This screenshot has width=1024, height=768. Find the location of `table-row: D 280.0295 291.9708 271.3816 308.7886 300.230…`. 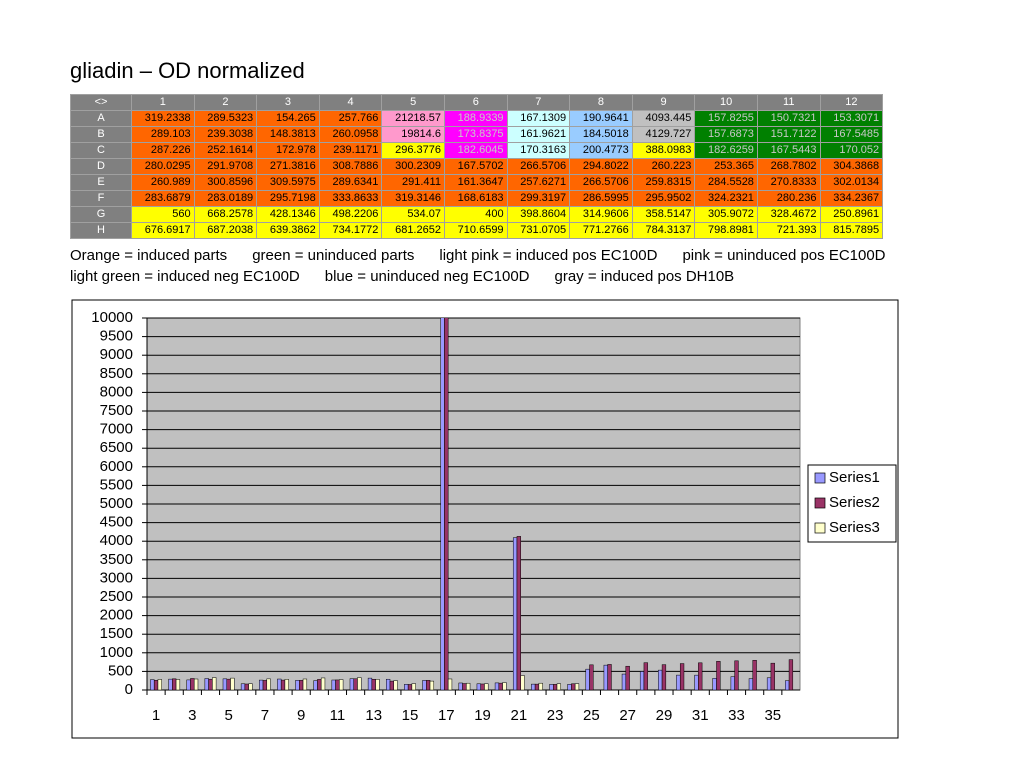

table-row: D 280.0295 291.9708 271.3816 308.7886 300.230… is located at coordinates (477, 166).